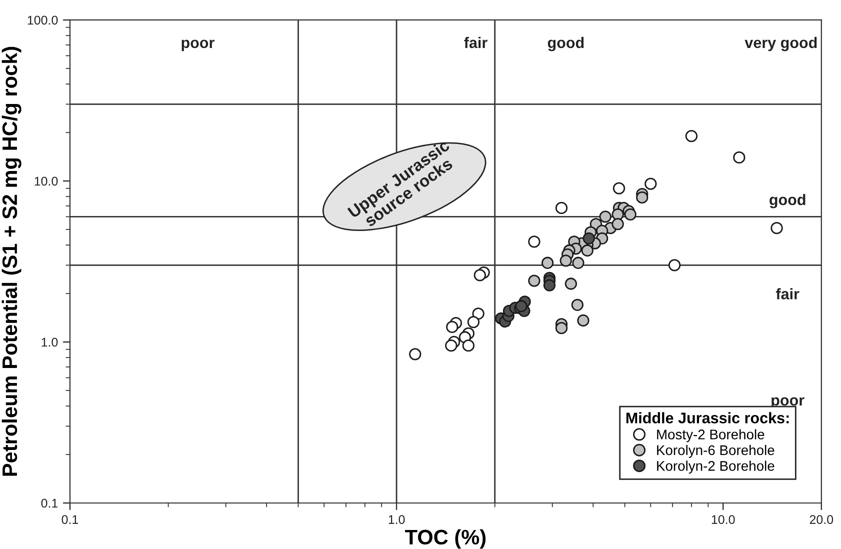 The image size is (841, 549). Describe the element at coordinates (50, 342) in the screenshot. I see `y-tick-label: 1.0` at that location.